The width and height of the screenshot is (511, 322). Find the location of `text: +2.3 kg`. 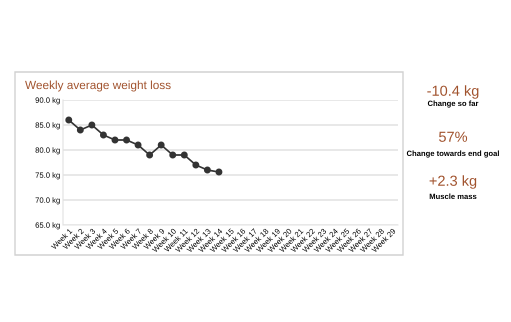

text: +2.3 kg is located at coordinates (453, 182).